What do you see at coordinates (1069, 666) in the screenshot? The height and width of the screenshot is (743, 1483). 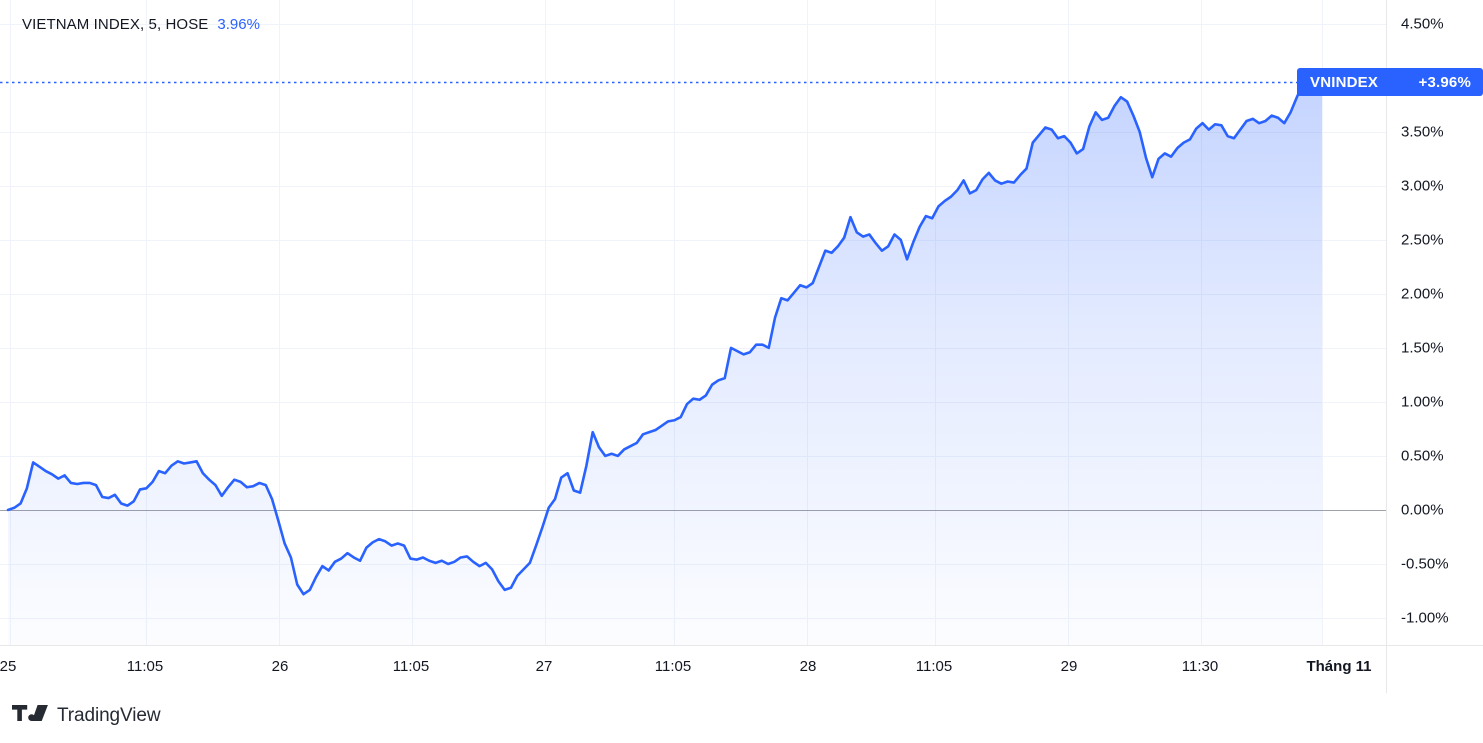 I see `time-axis-label: 29` at bounding box center [1069, 666].